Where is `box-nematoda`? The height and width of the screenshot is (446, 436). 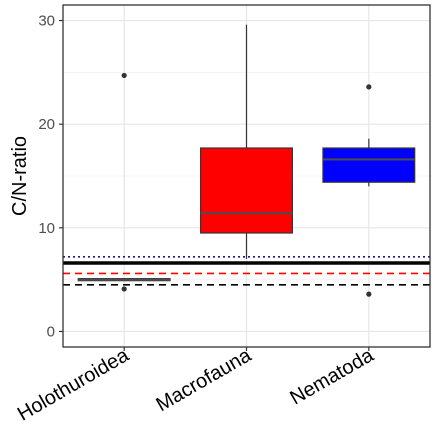
box-nematoda is located at coordinates (369, 190).